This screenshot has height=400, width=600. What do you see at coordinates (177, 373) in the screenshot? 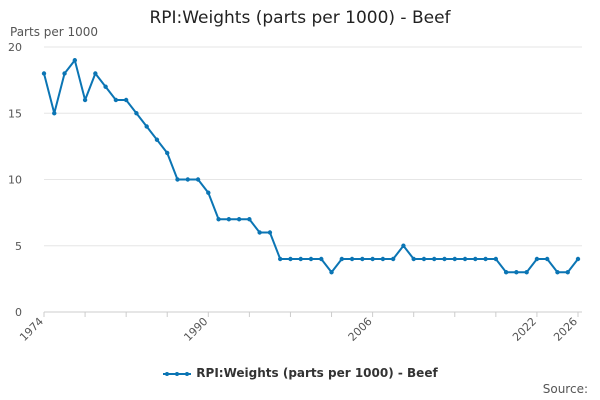
I see `legend-swatch` at bounding box center [177, 373].